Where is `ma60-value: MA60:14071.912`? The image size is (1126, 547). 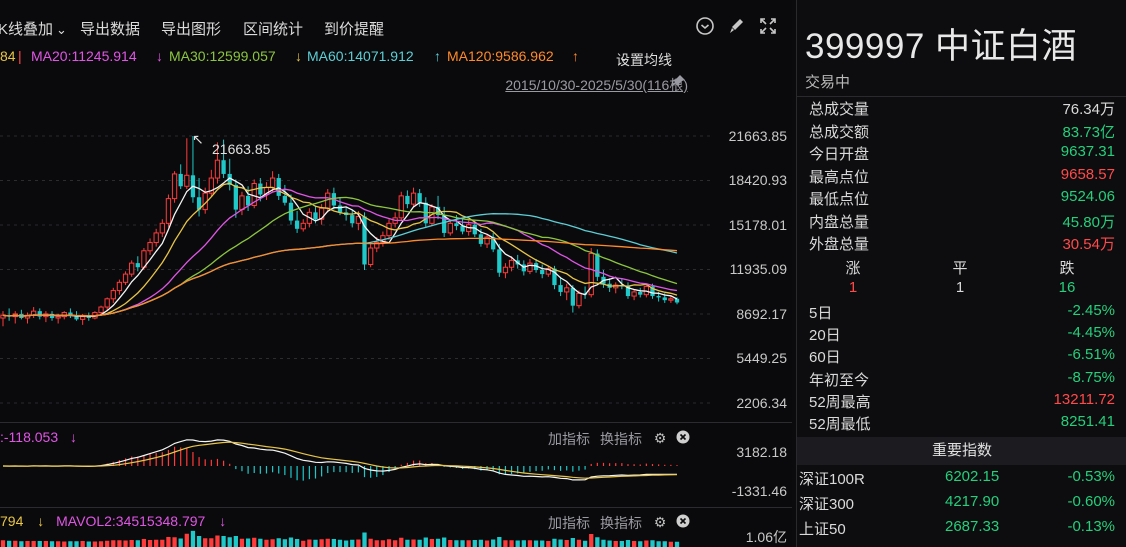 ma60-value: MA60:14071.912 is located at coordinates (360, 56).